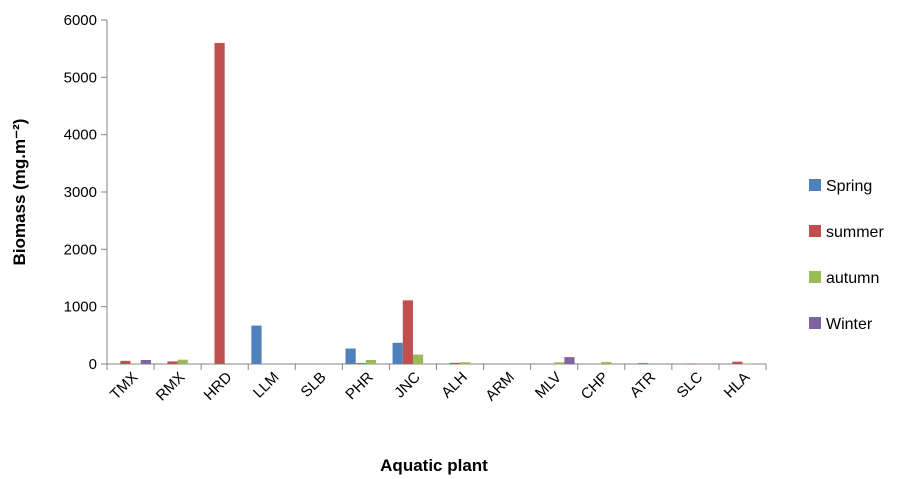  I want to click on x-tick-label: ATR, so click(643, 385).